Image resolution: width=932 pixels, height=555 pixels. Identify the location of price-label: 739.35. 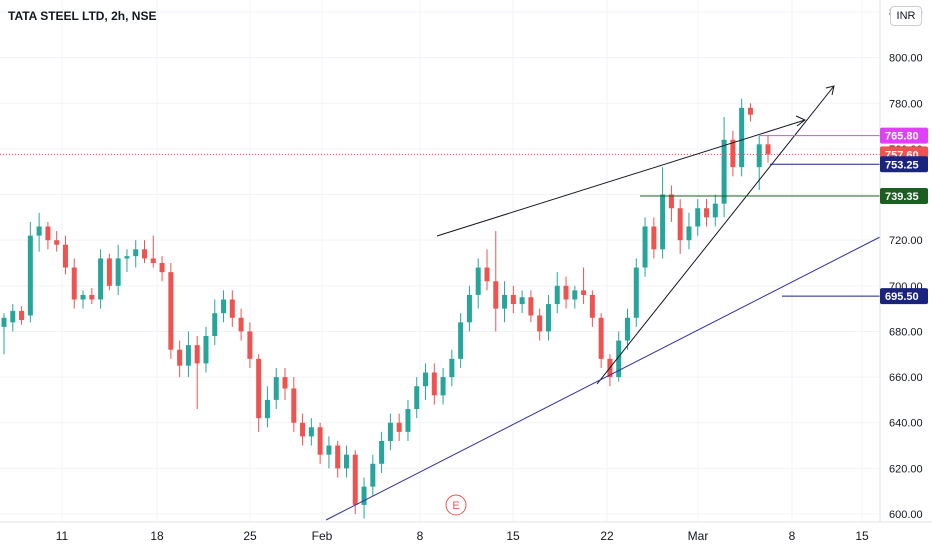
(904, 196).